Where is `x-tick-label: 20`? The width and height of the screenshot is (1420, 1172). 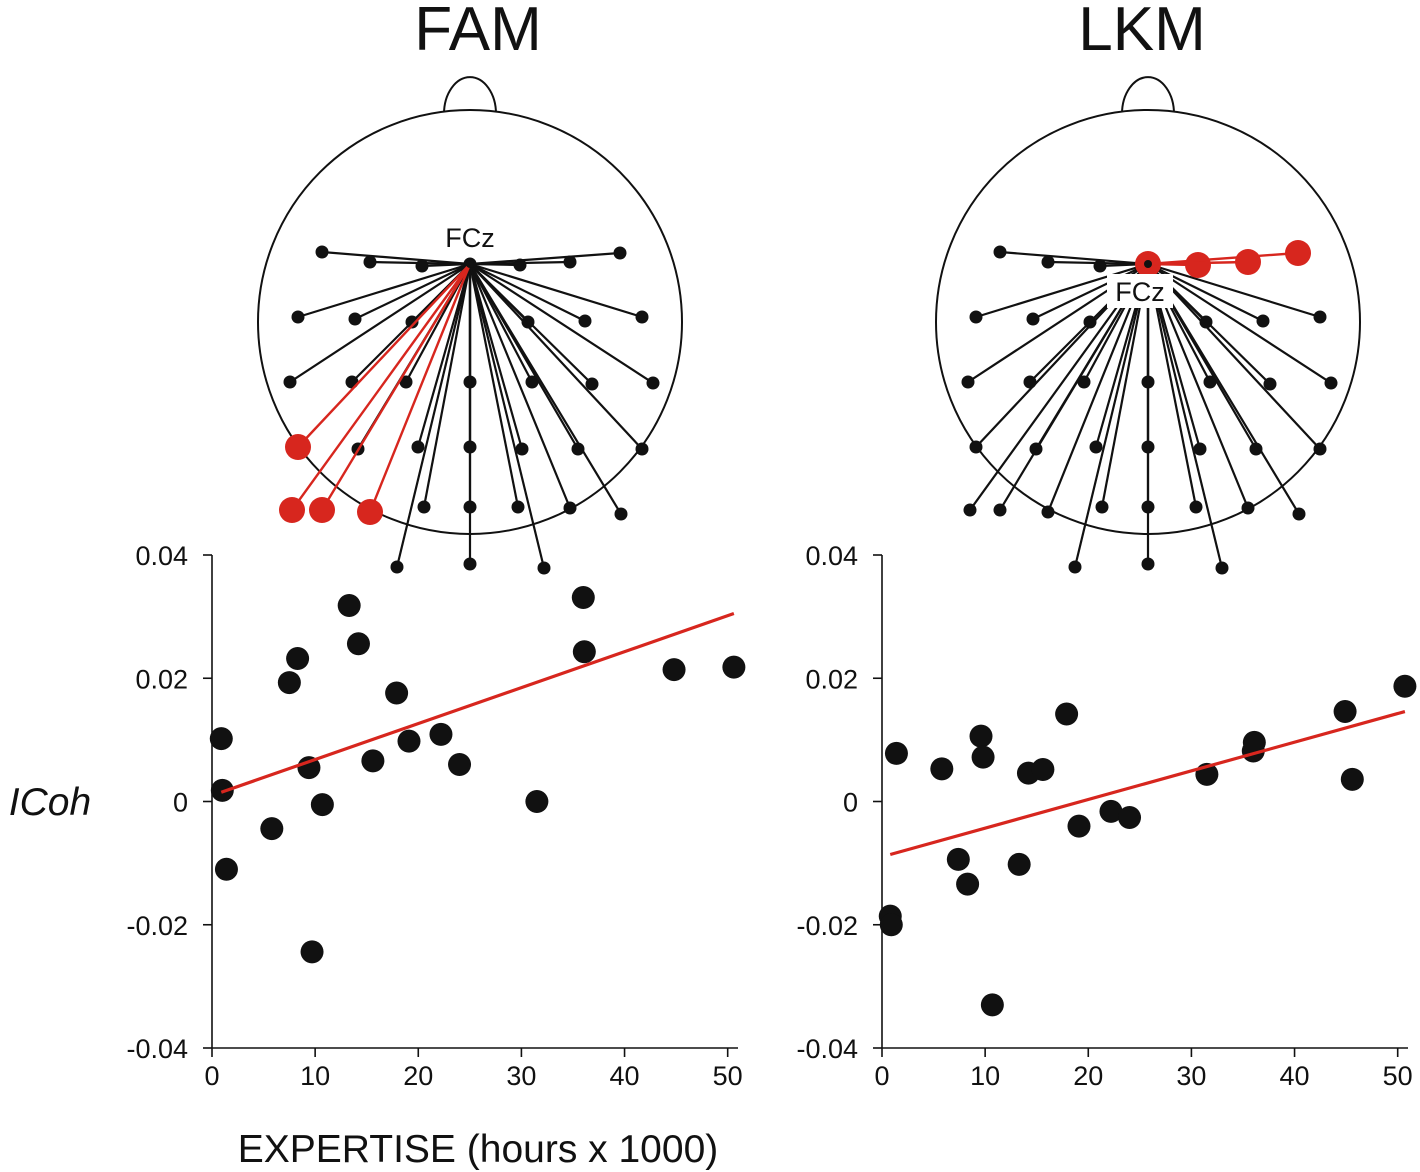 x-tick-label: 20 is located at coordinates (1088, 1076).